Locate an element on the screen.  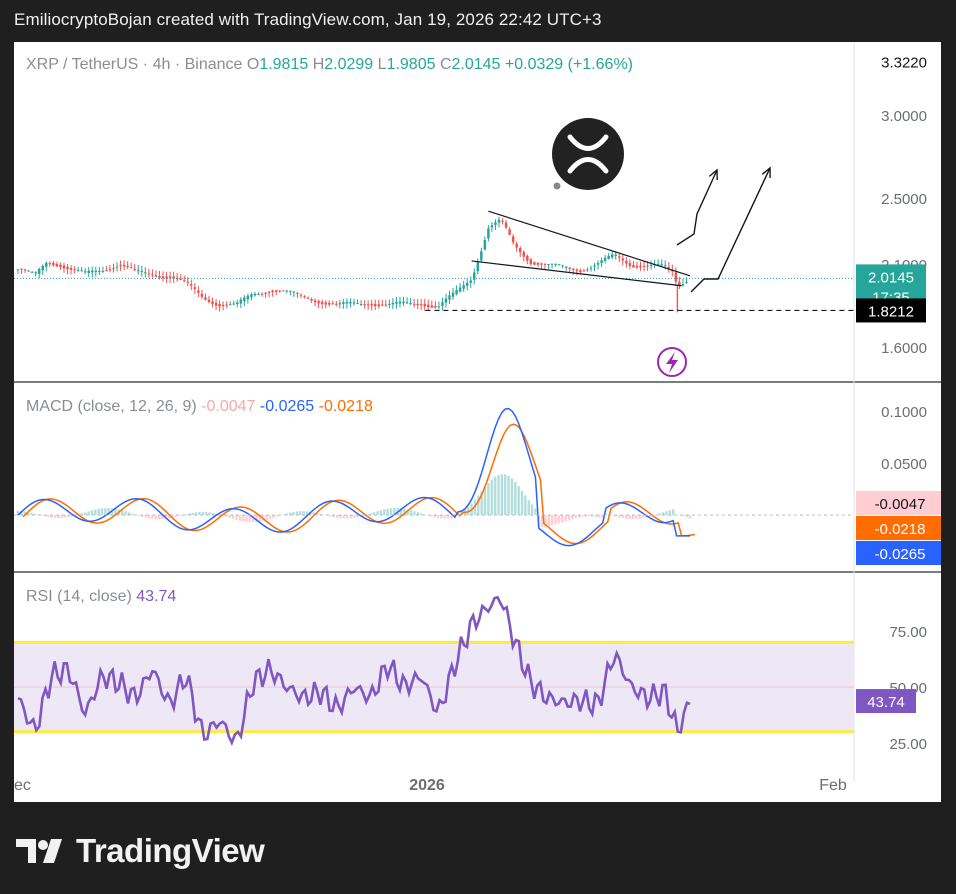
price-change: +0.0329 (+1.66%) is located at coordinates (569, 64).